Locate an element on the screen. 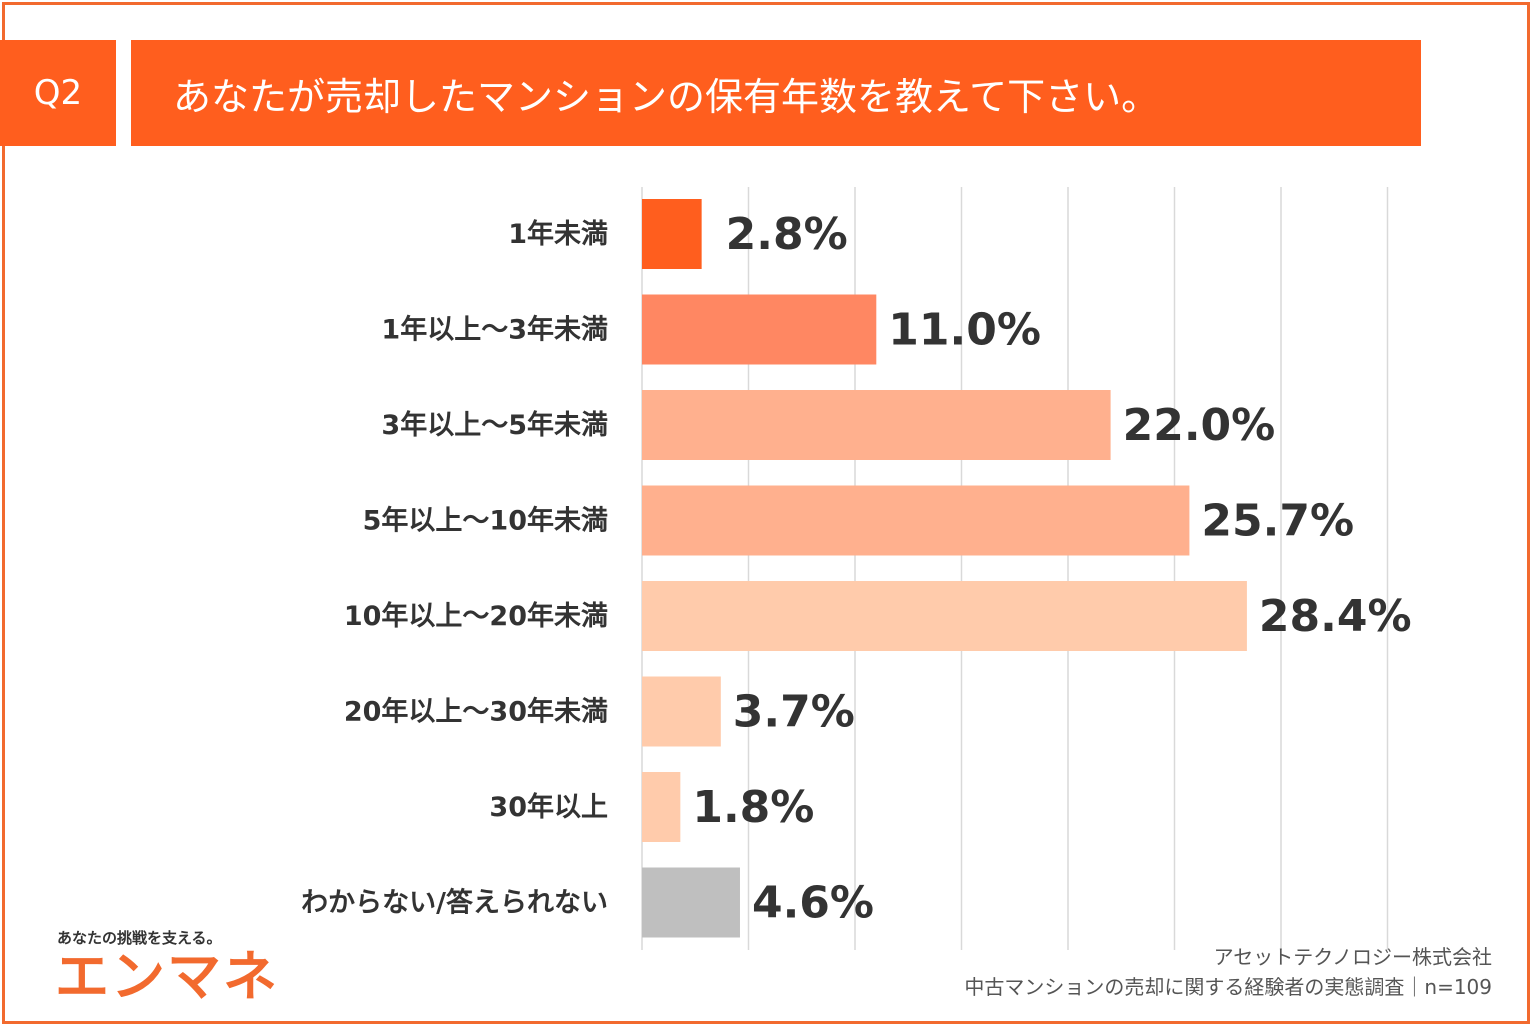 The height and width of the screenshot is (1030, 1538). category-label: わからない/答えられない is located at coordinates (454, 903).